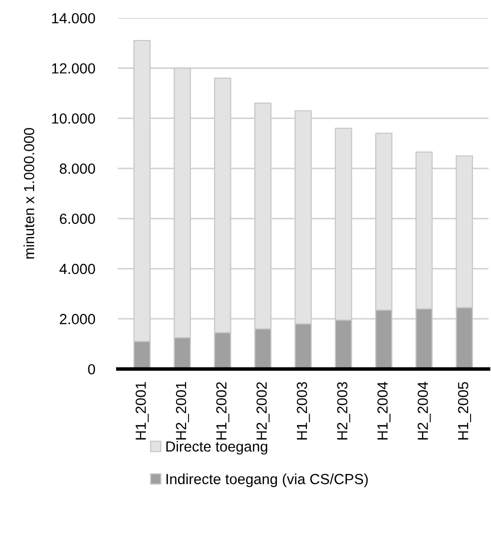  Describe the element at coordinates (303, 411) in the screenshot. I see `x-tick-label: H1_2003` at that location.